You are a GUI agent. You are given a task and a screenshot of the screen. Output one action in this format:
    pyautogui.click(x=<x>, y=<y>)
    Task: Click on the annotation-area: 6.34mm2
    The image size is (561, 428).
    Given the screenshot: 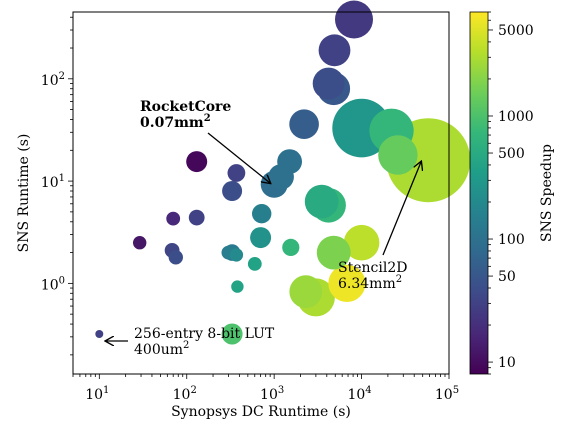 What is the action you would take?
    pyautogui.click(x=370, y=283)
    